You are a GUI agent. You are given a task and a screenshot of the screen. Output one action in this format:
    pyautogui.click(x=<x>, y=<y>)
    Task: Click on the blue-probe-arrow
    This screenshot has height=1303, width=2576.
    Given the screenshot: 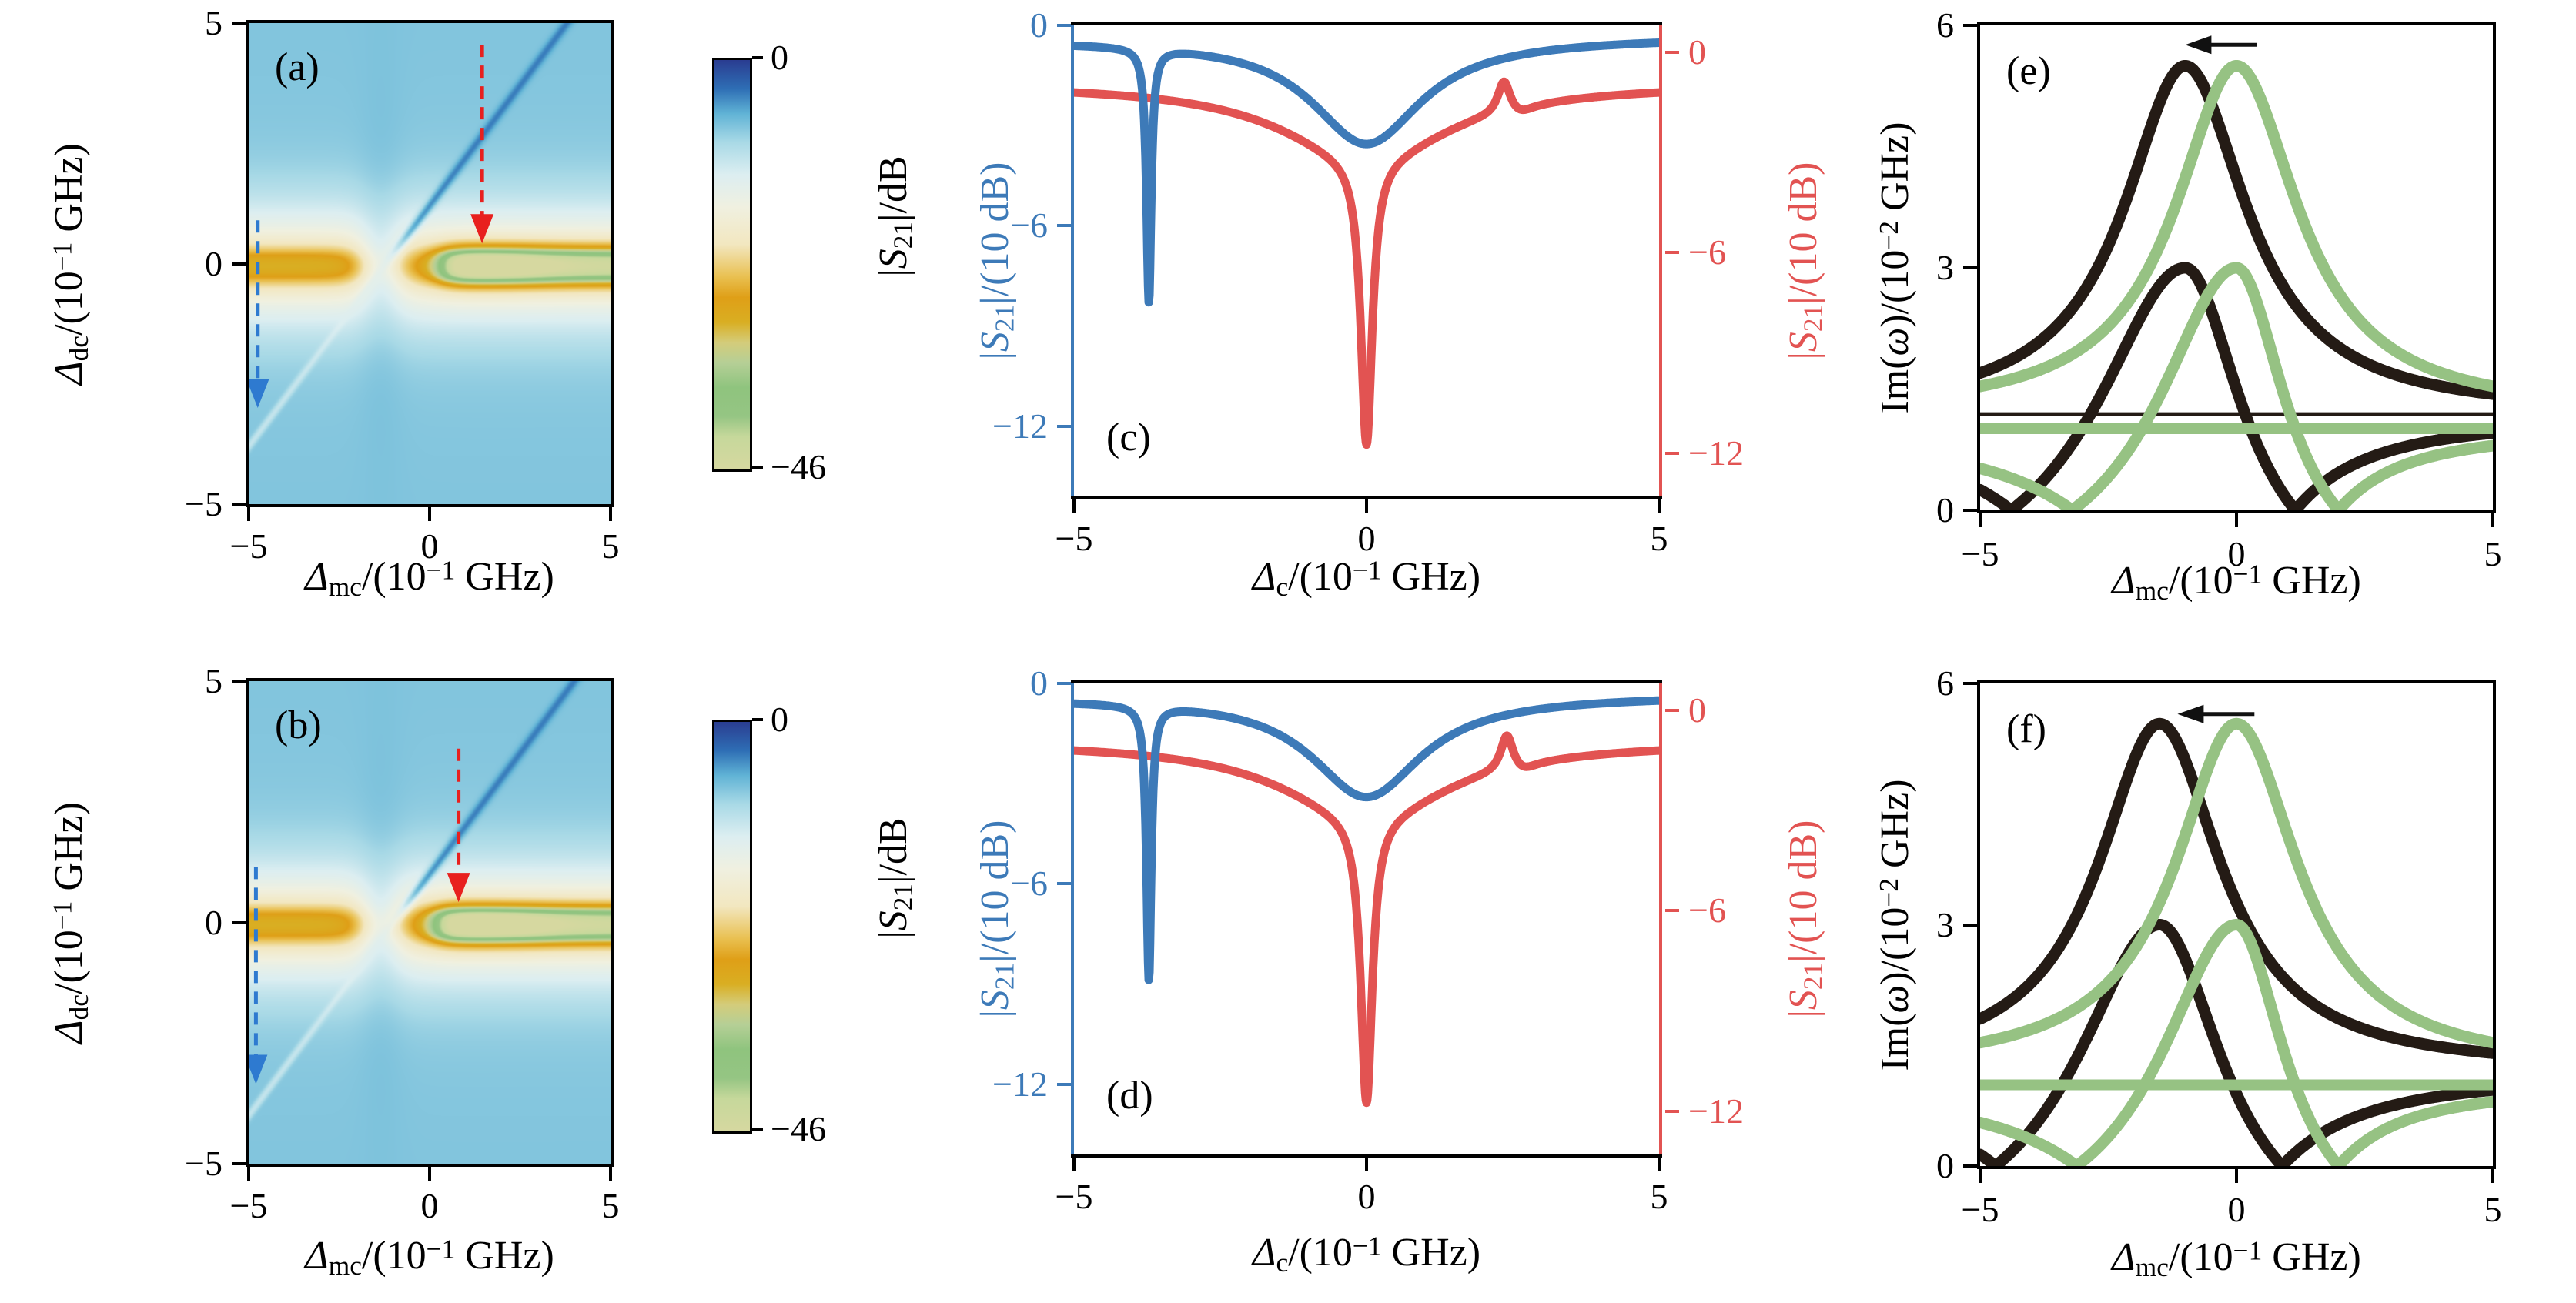 What is the action you would take?
    pyautogui.click(x=258, y=975)
    